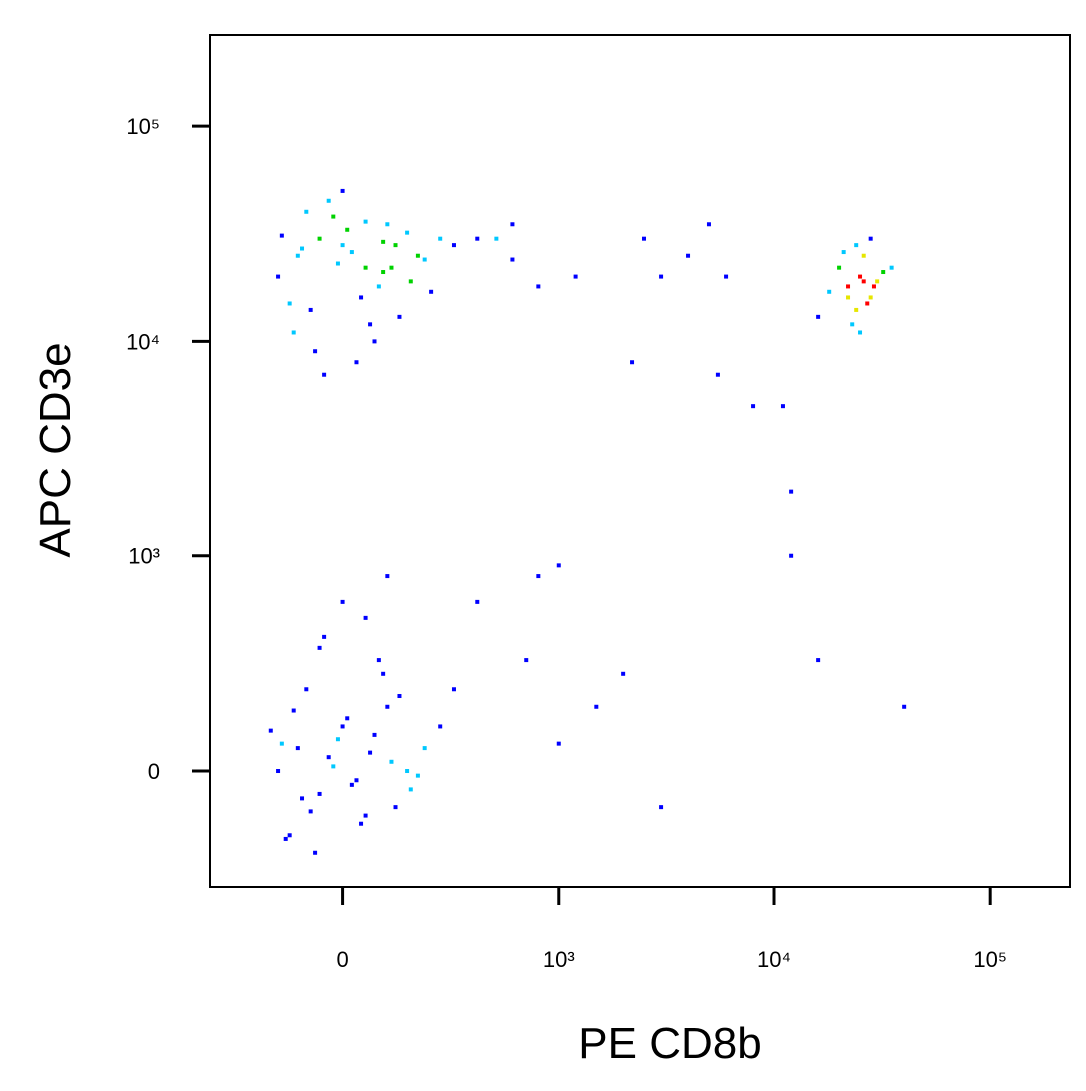 This screenshot has height=1091, width=1086. I want to click on x-tick-label: 10⁵, so click(990, 959).